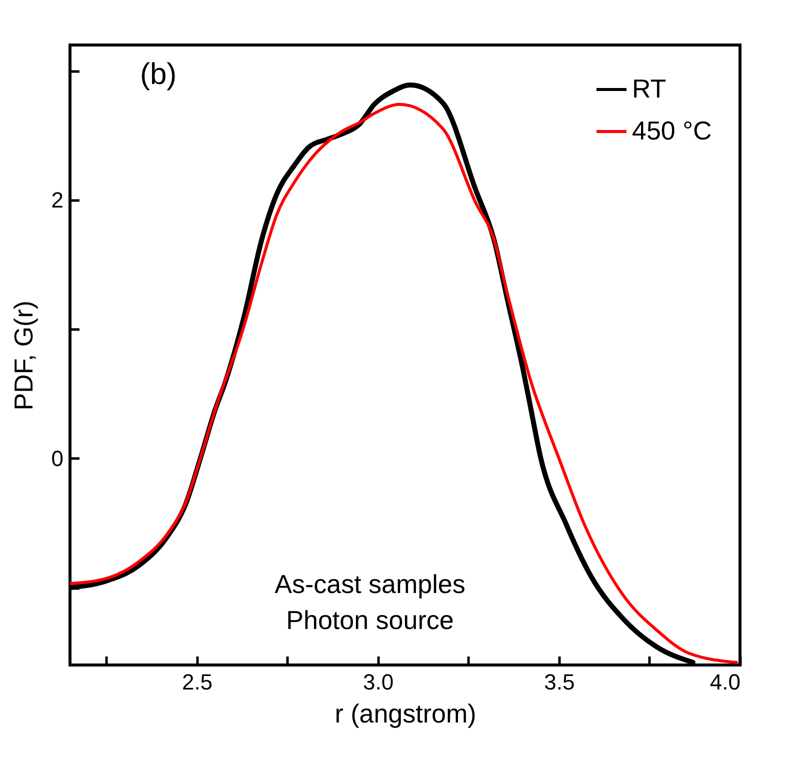 This screenshot has width=788, height=771. What do you see at coordinates (672, 131) in the screenshot?
I see `legend-label: 450 °C` at bounding box center [672, 131].